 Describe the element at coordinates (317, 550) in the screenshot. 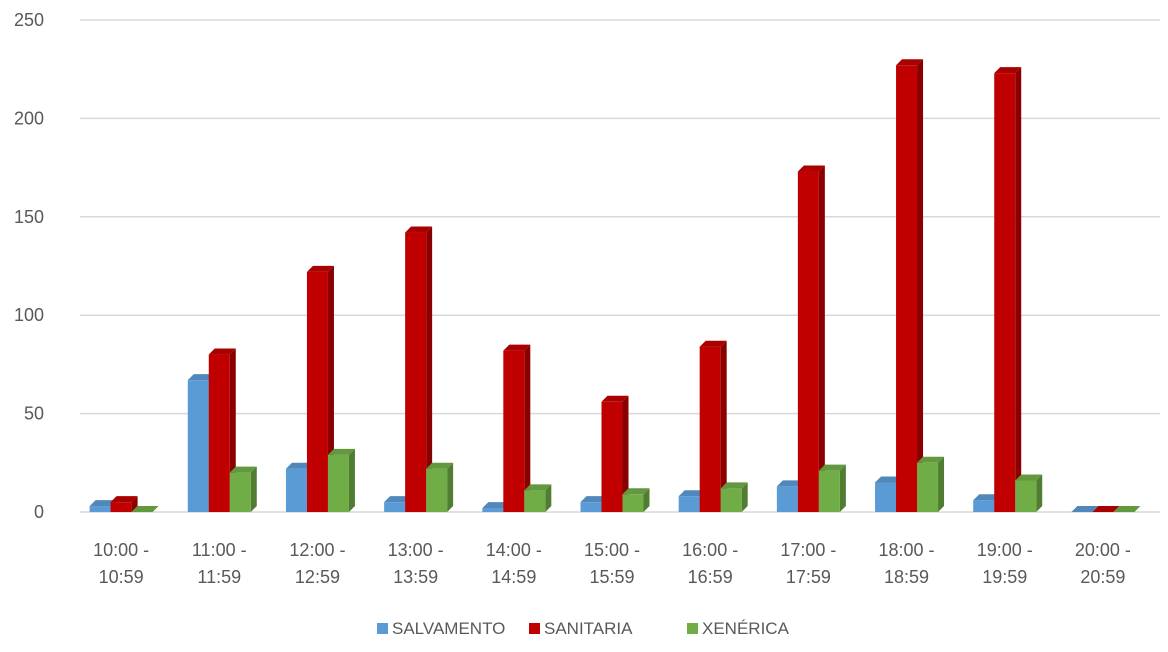

I see `x-tick-label-line: 12:00 -` at that location.